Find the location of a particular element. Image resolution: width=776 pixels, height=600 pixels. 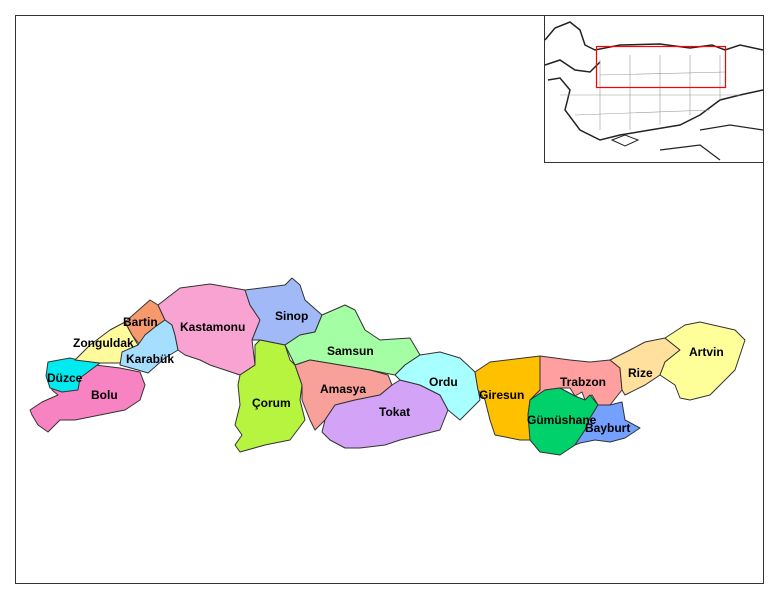

label-gumushane: Gümüshane is located at coordinates (562, 420).